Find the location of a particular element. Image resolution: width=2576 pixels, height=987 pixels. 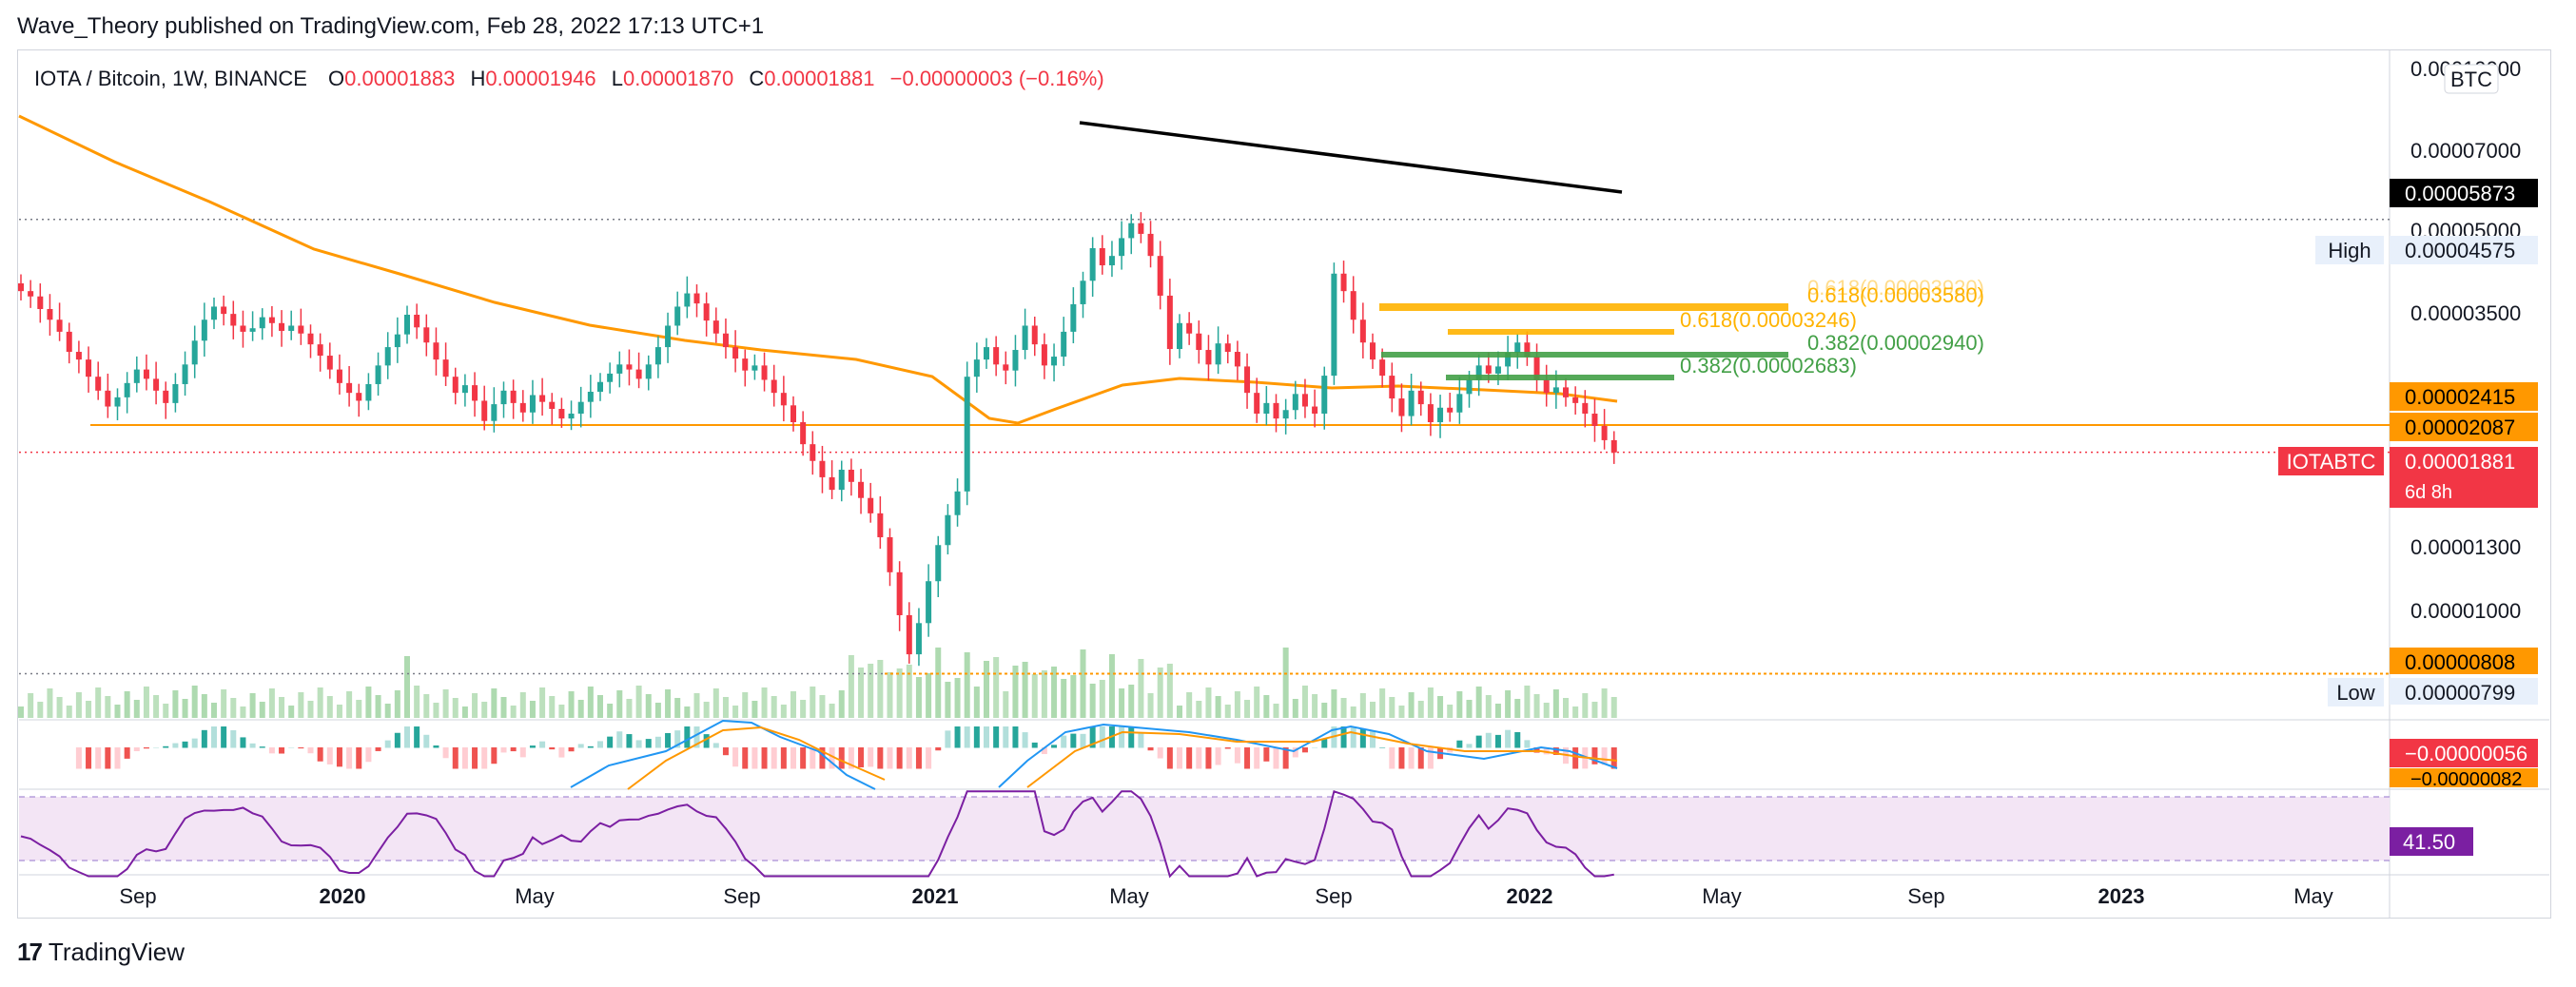

long-term-ma-line is located at coordinates (1351, 158).